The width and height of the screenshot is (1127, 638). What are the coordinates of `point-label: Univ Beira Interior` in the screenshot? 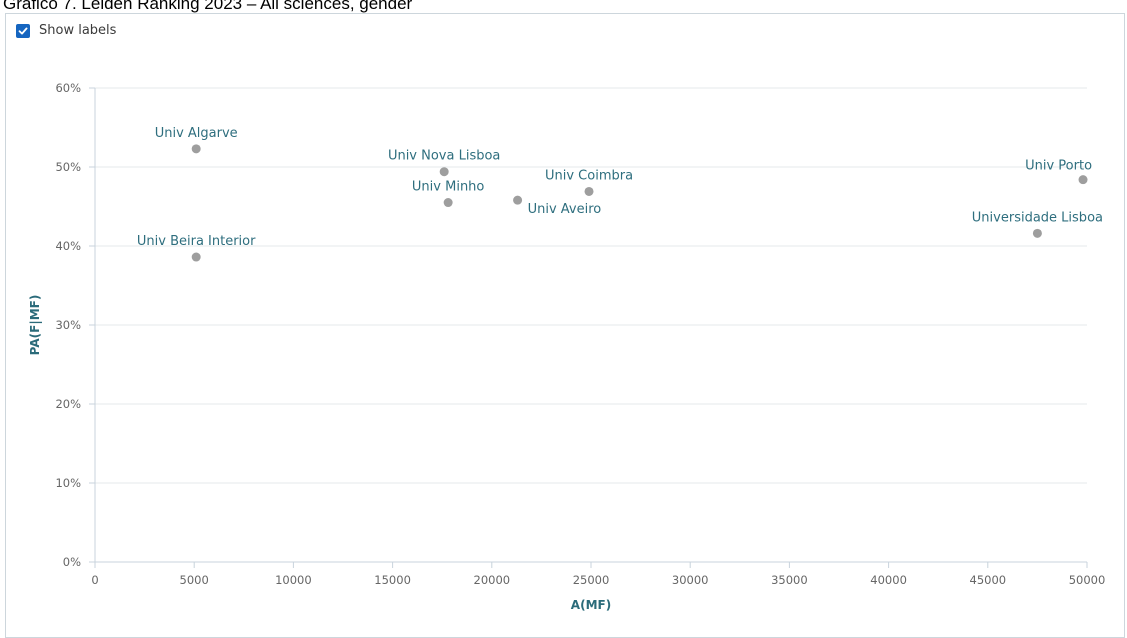 It's located at (196, 241).